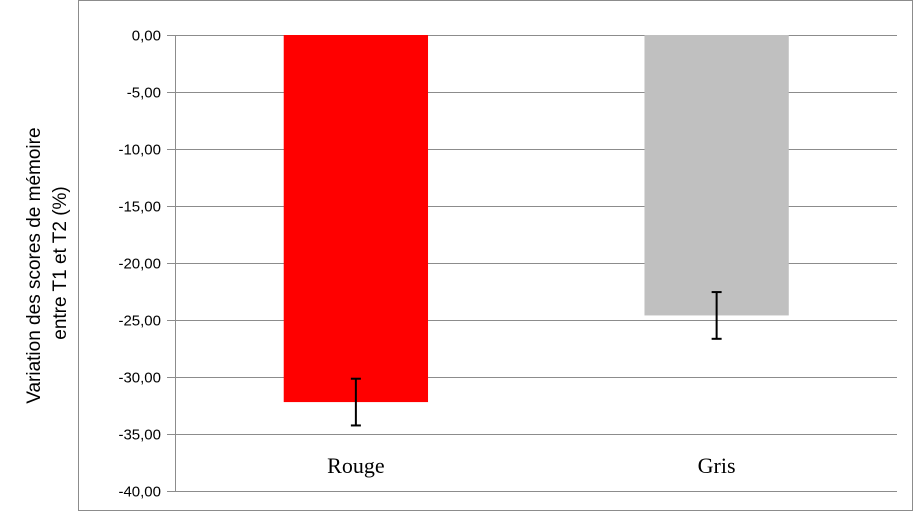  I want to click on category-labels: Rouge Gris, so click(531, 465).